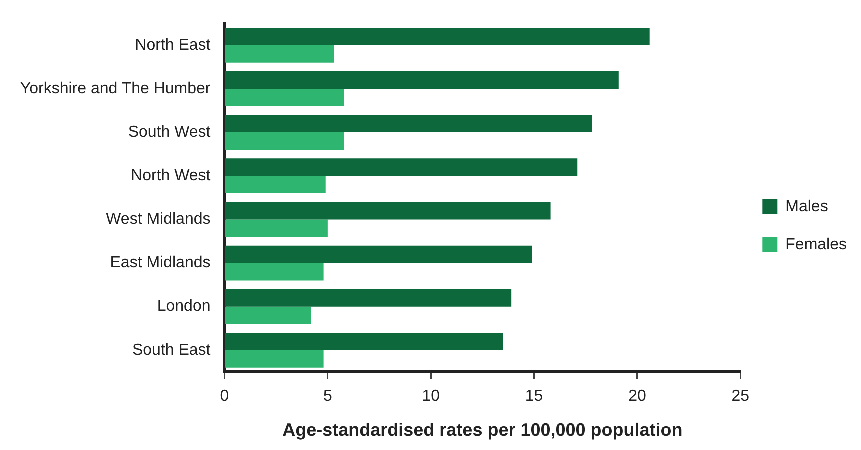 Image resolution: width=861 pixels, height=450 pixels. I want to click on x-tick-label: 20, so click(637, 397).